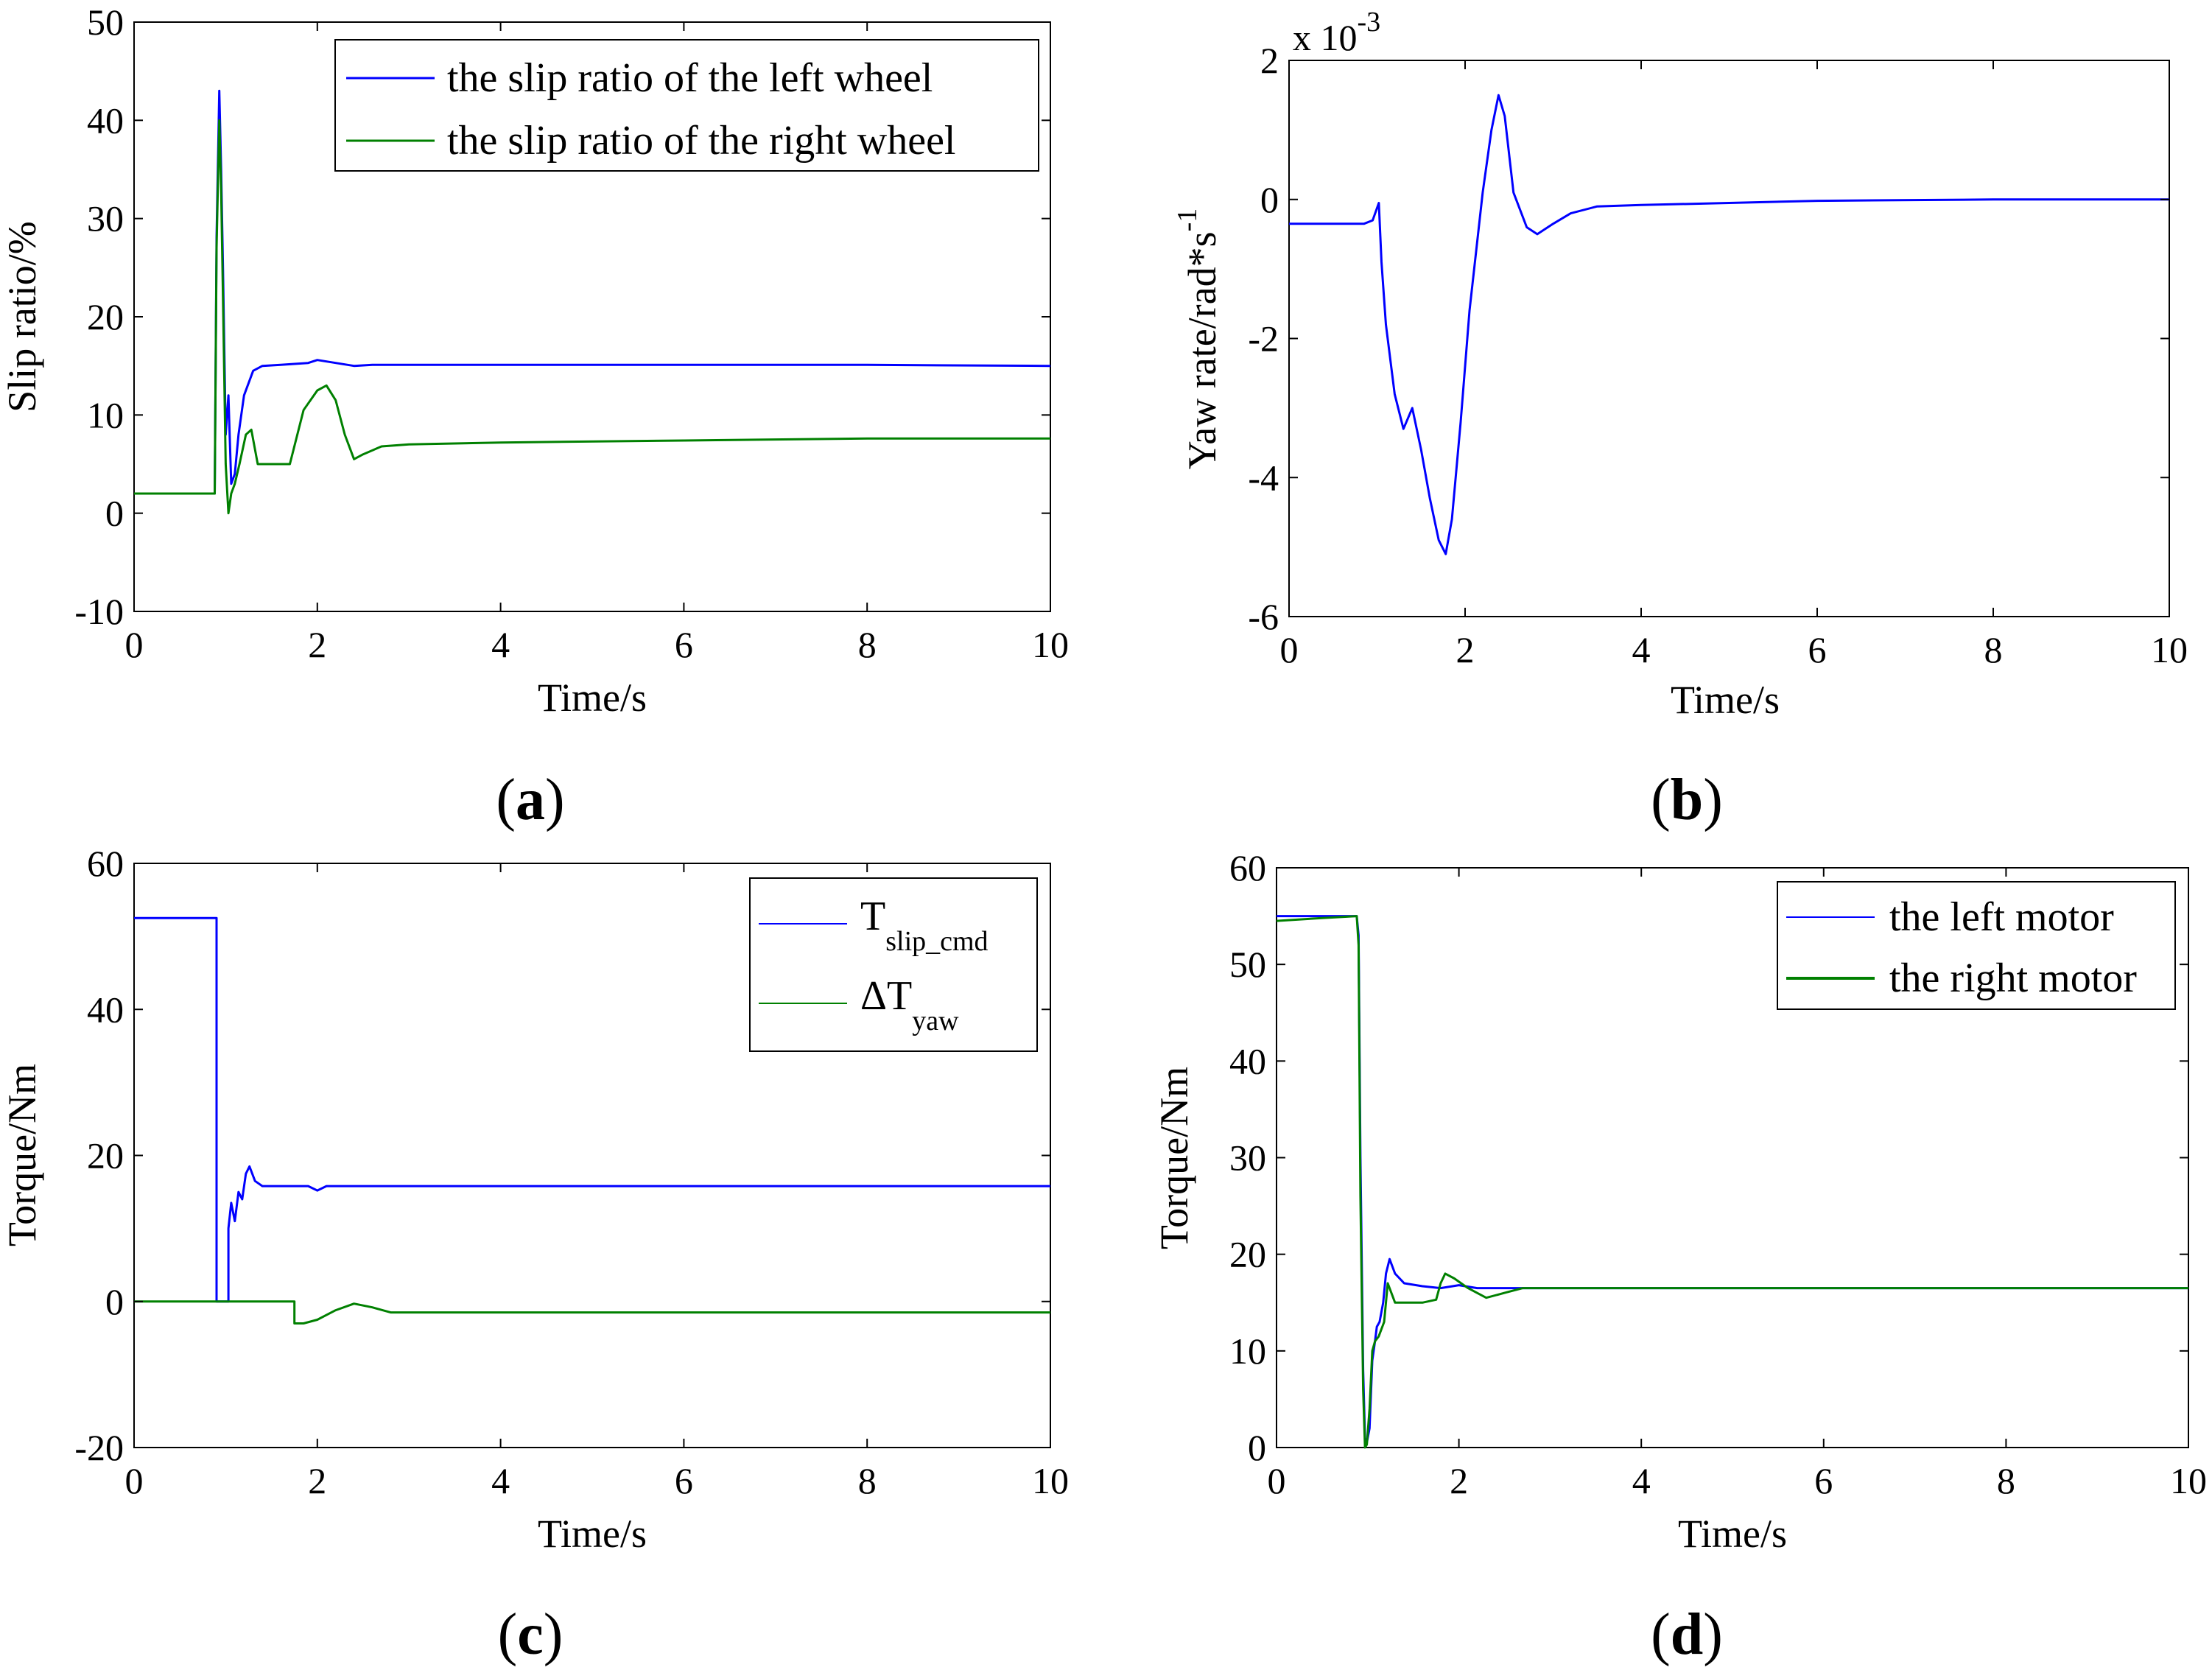 The height and width of the screenshot is (1670, 2212). What do you see at coordinates (1994, 649) in the screenshot?
I see `x-tick-label-b-4: 8` at bounding box center [1994, 649].